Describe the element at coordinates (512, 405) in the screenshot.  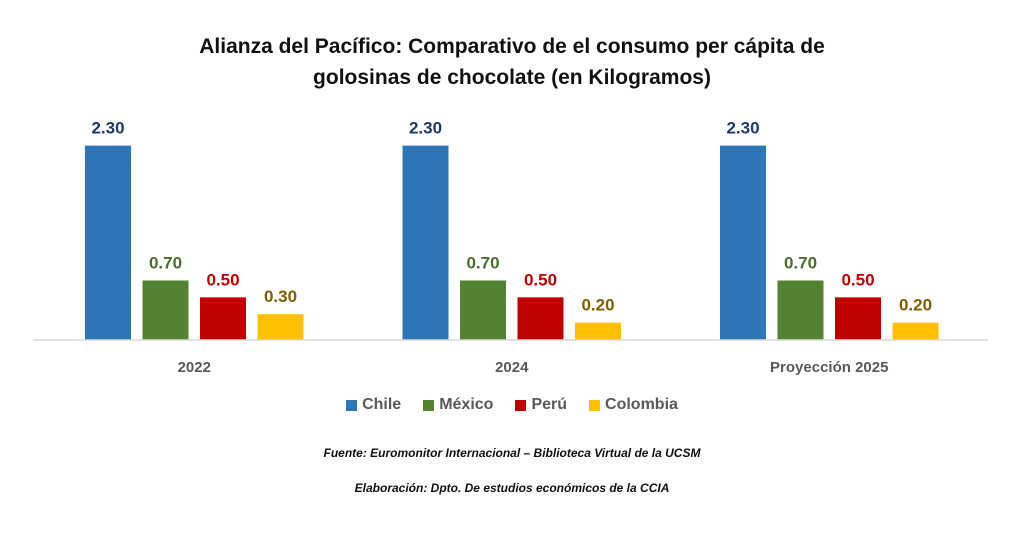
I see `legend: Chile México Perú Colombia` at that location.